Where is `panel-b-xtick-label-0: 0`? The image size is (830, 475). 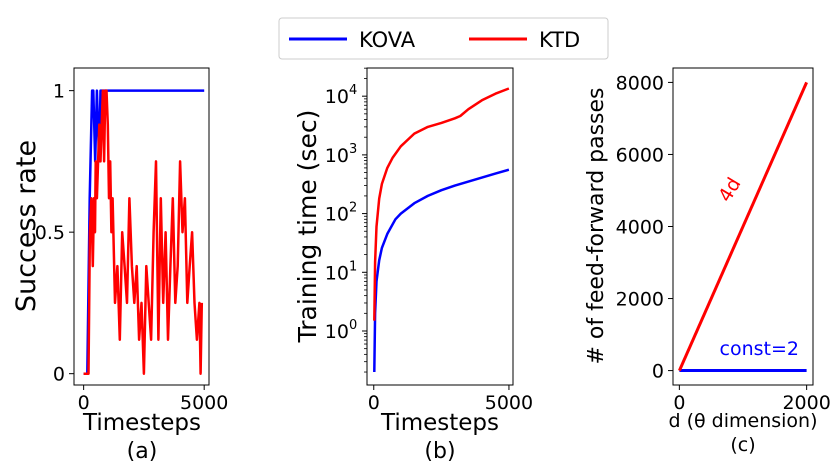
panel-b-xtick-label-0: 0 is located at coordinates (374, 403).